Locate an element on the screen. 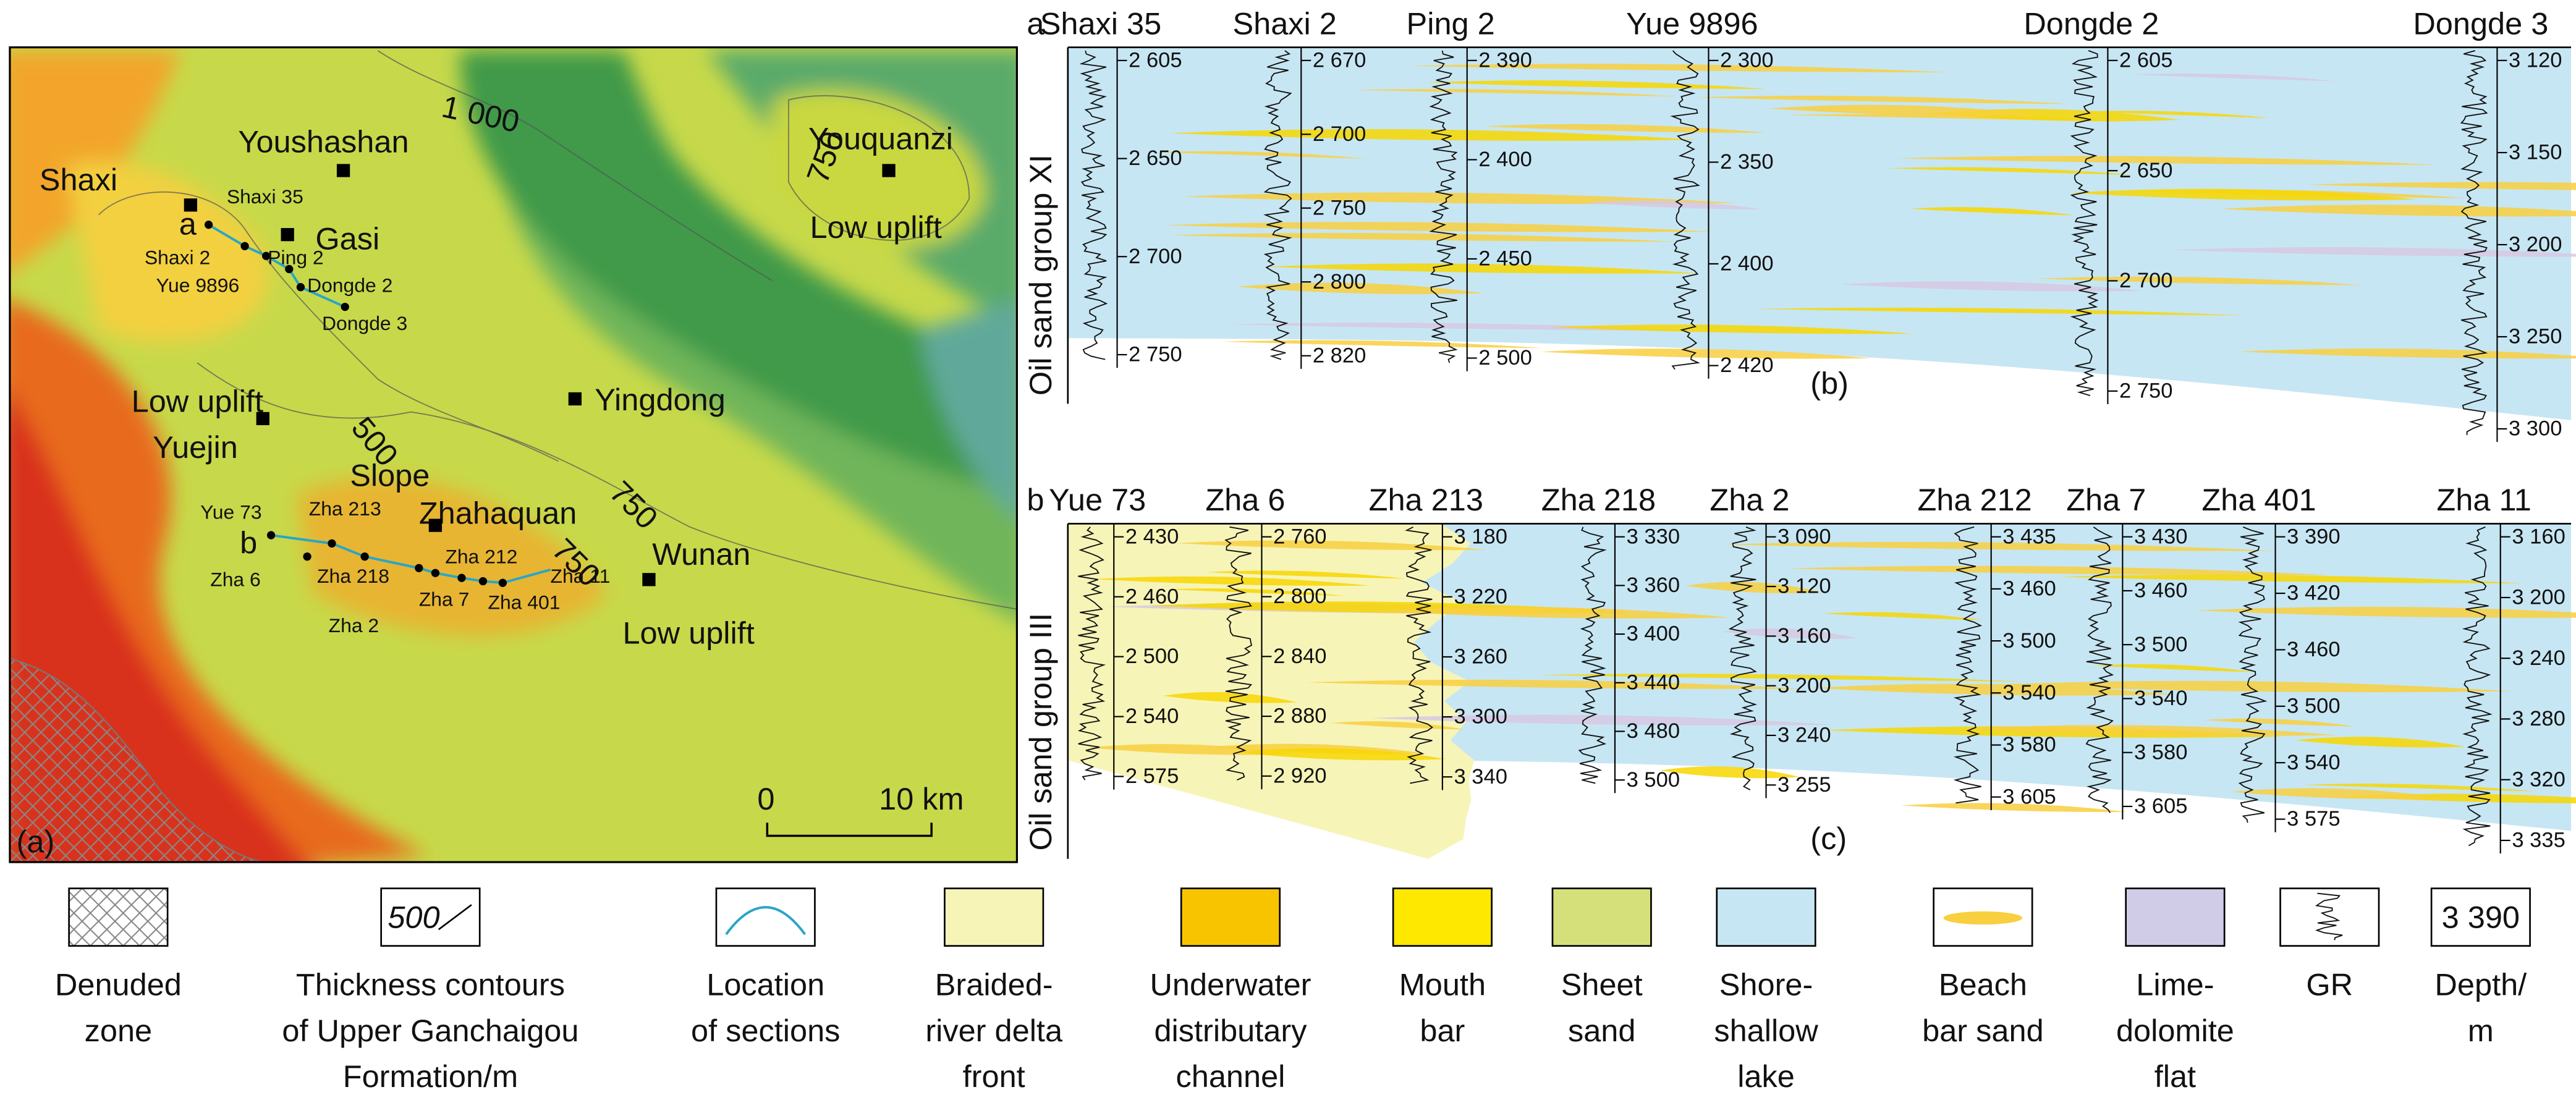 This screenshot has height=1100, width=2576. depth-label: 2 390 is located at coordinates (1505, 60).